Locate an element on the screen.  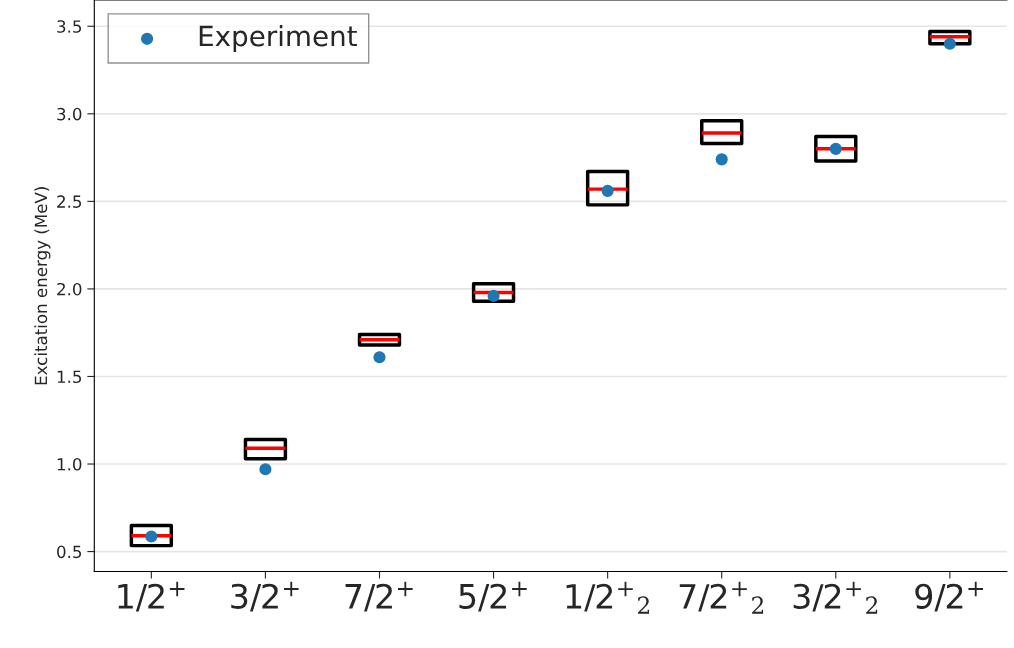
x-tick-label: 7/2$^{+}$ is located at coordinates (379, 596).